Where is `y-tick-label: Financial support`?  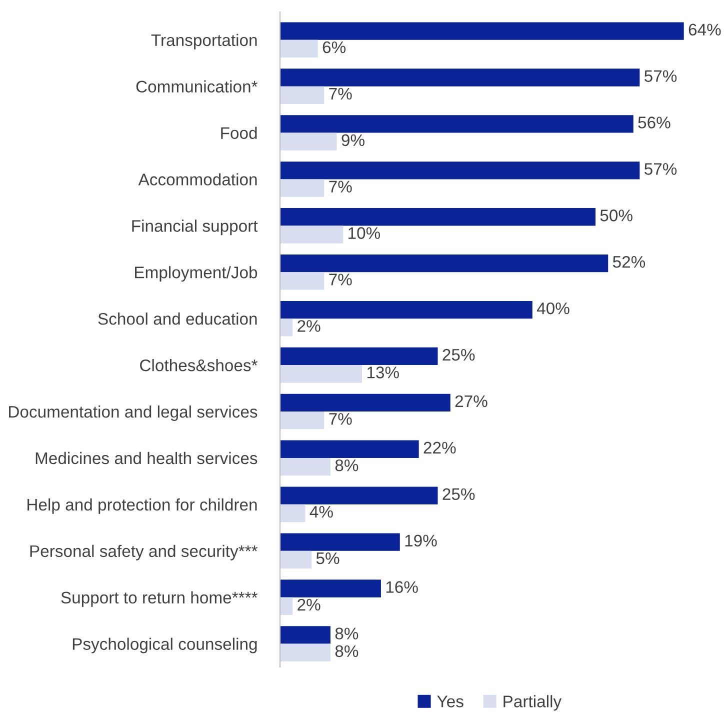 y-tick-label: Financial support is located at coordinates (195, 228).